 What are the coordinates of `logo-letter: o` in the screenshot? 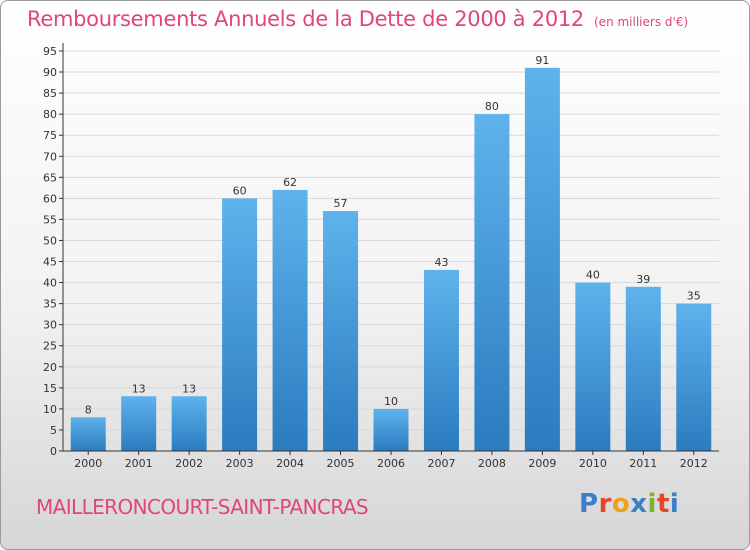 It's located at (621, 504).